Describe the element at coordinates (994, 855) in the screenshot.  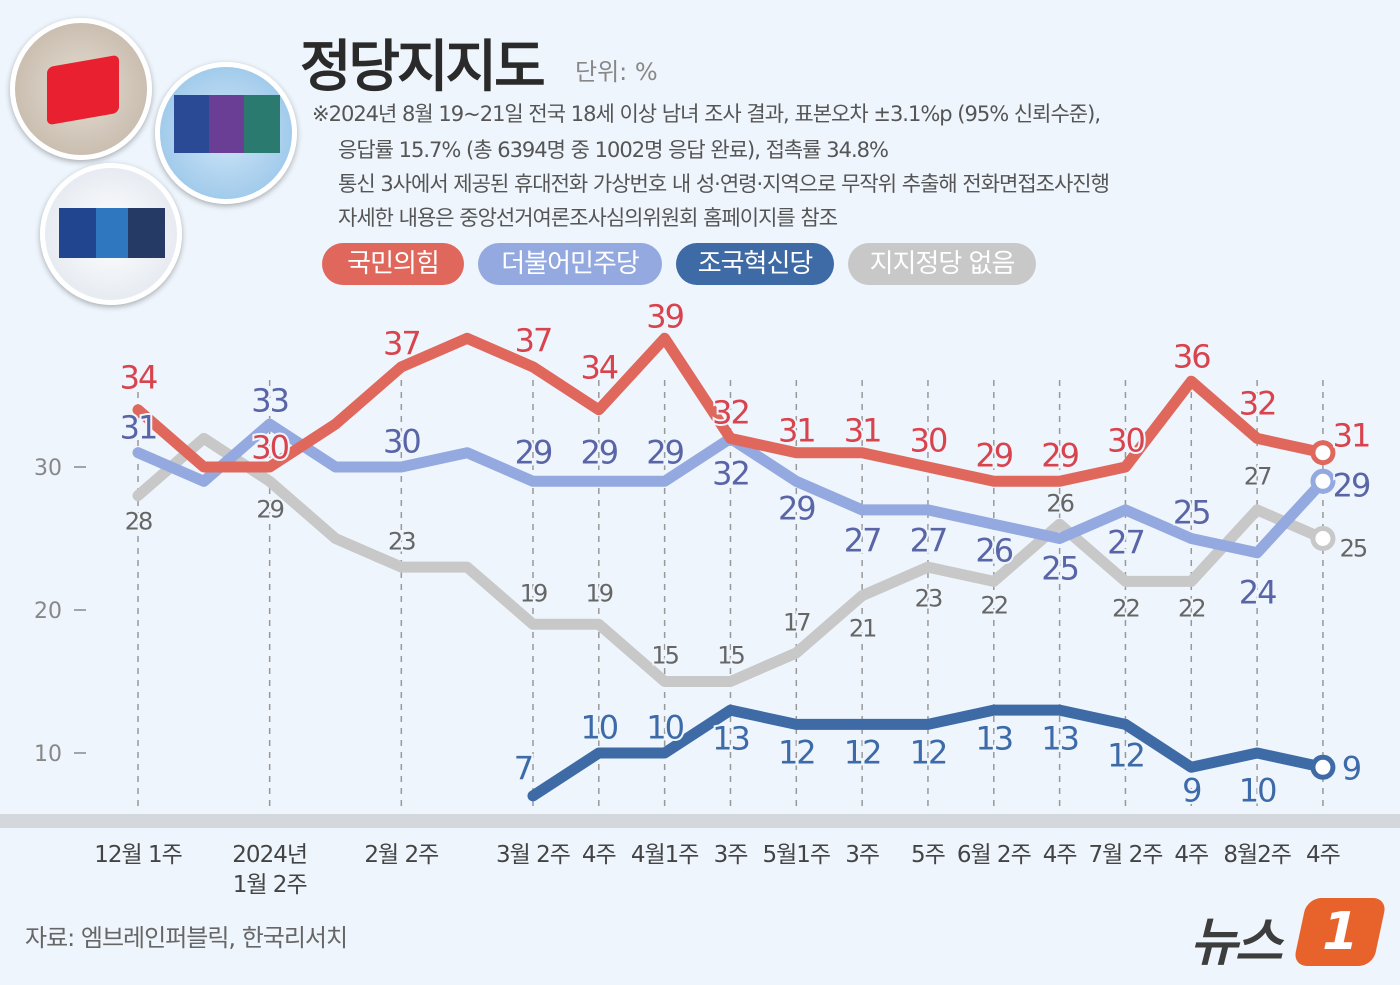
I see `x-tick-label: 6월 2주` at that location.